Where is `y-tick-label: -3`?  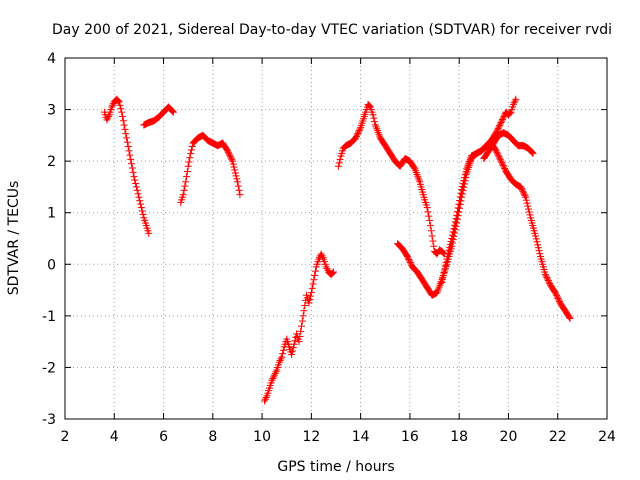 y-tick-label: -3 is located at coordinates (49, 420).